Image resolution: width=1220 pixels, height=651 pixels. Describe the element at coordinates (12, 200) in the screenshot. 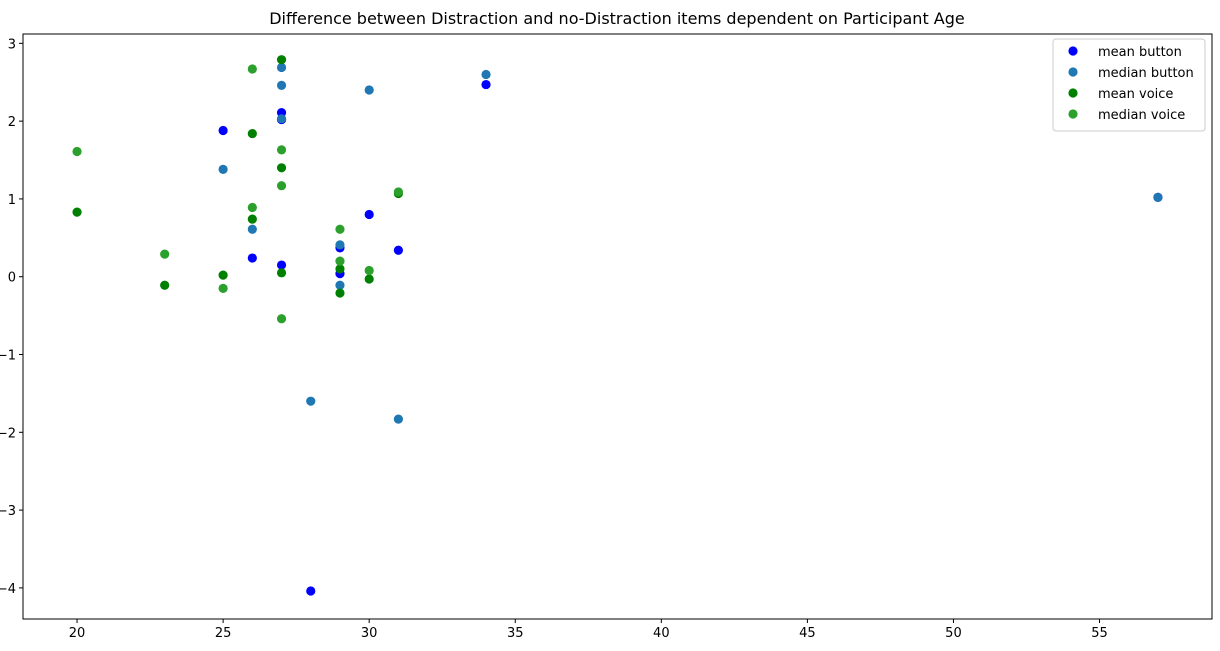

I see `y-tick-label: 1` at that location.